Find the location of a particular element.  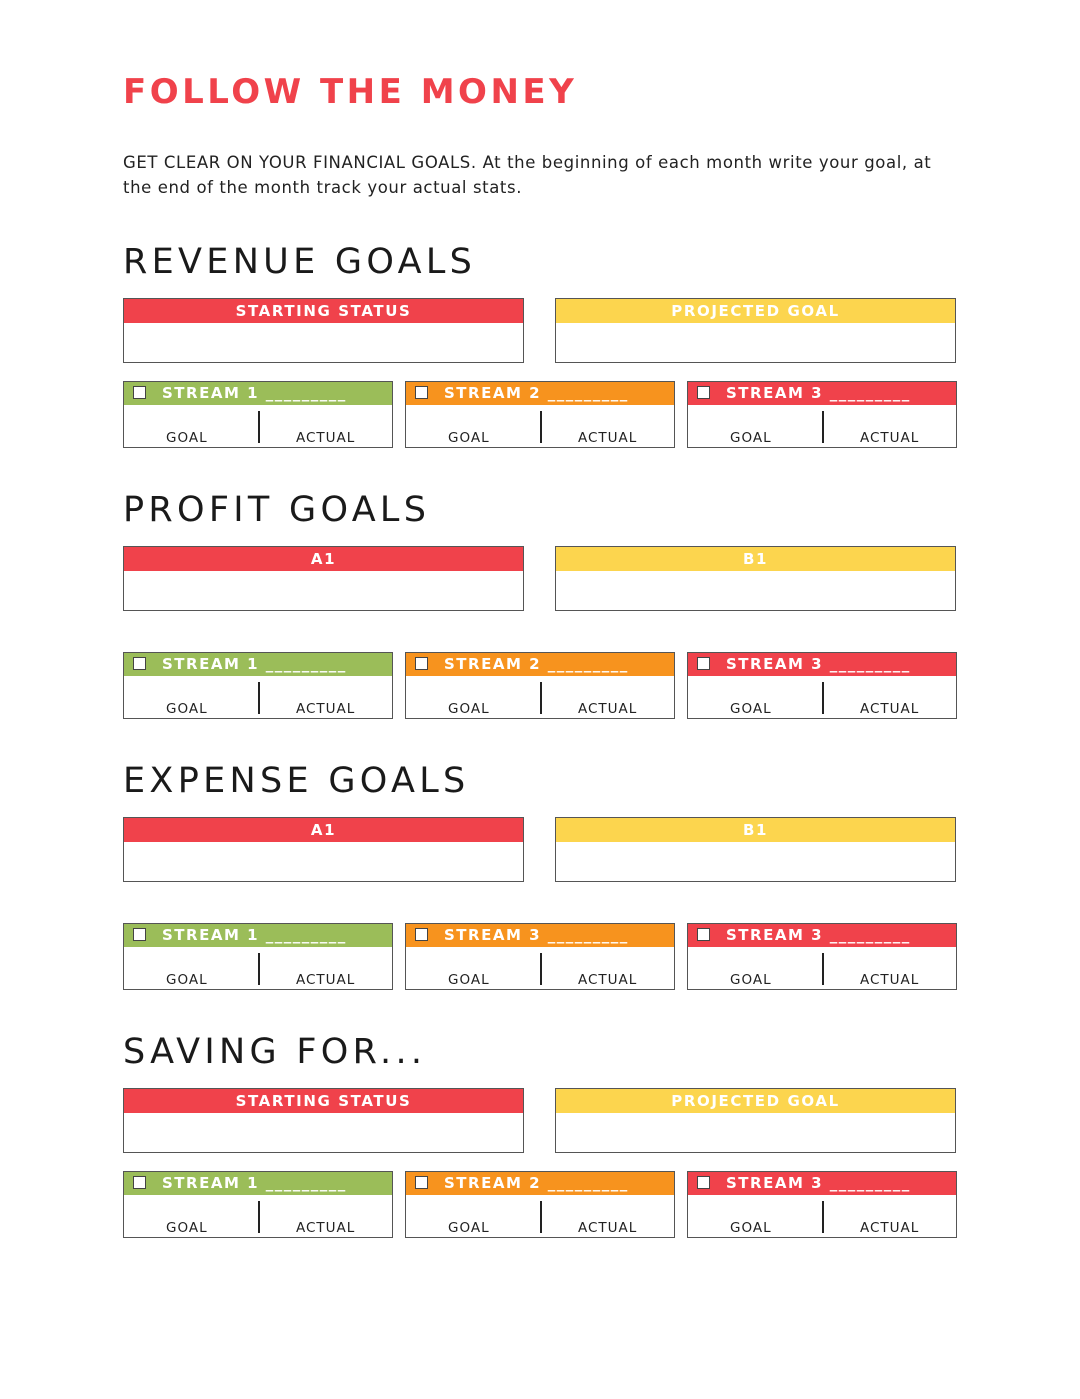

revenue-goals-left-box-label: STARTING STATUS is located at coordinates (323, 311).